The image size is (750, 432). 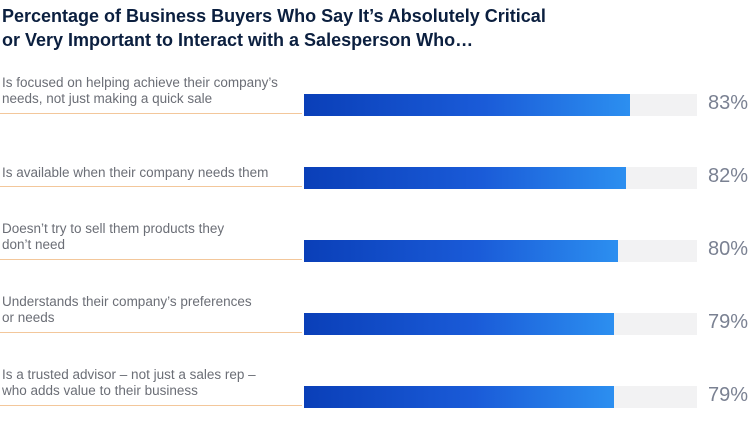 I want to click on bar-label-line: Understands their company’s preferences, so click(x=127, y=301).